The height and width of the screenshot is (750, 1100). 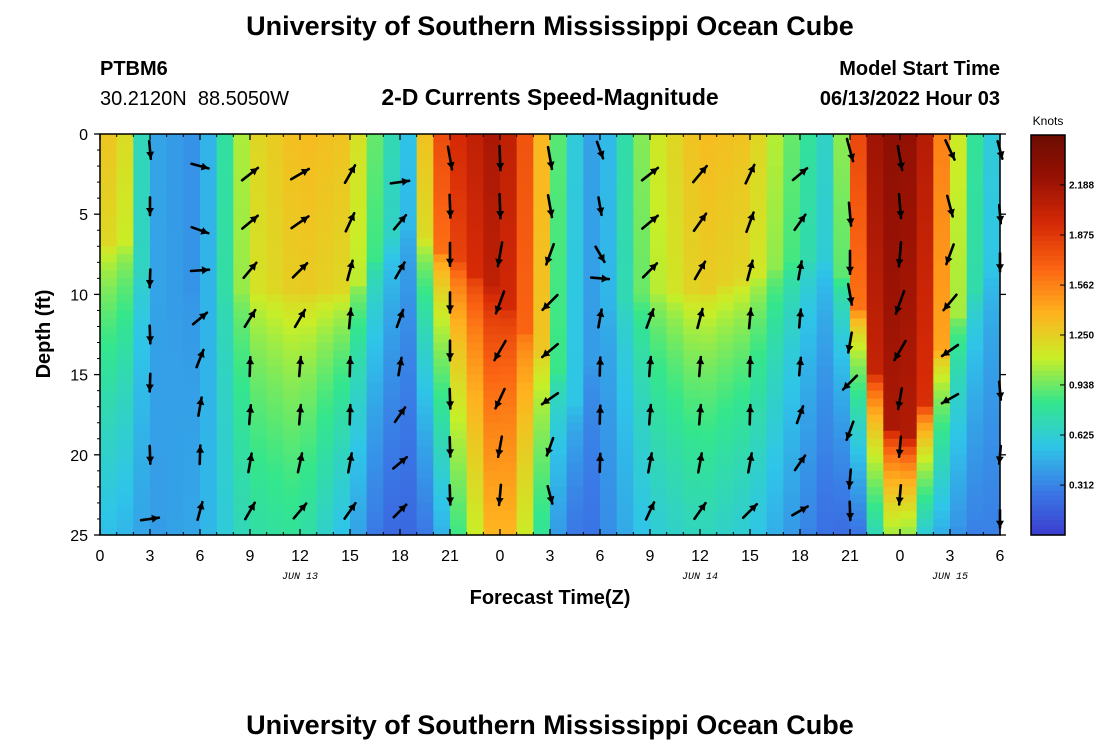 What do you see at coordinates (1048, 413) in the screenshot?
I see `colorbar-segment` at bounding box center [1048, 413].